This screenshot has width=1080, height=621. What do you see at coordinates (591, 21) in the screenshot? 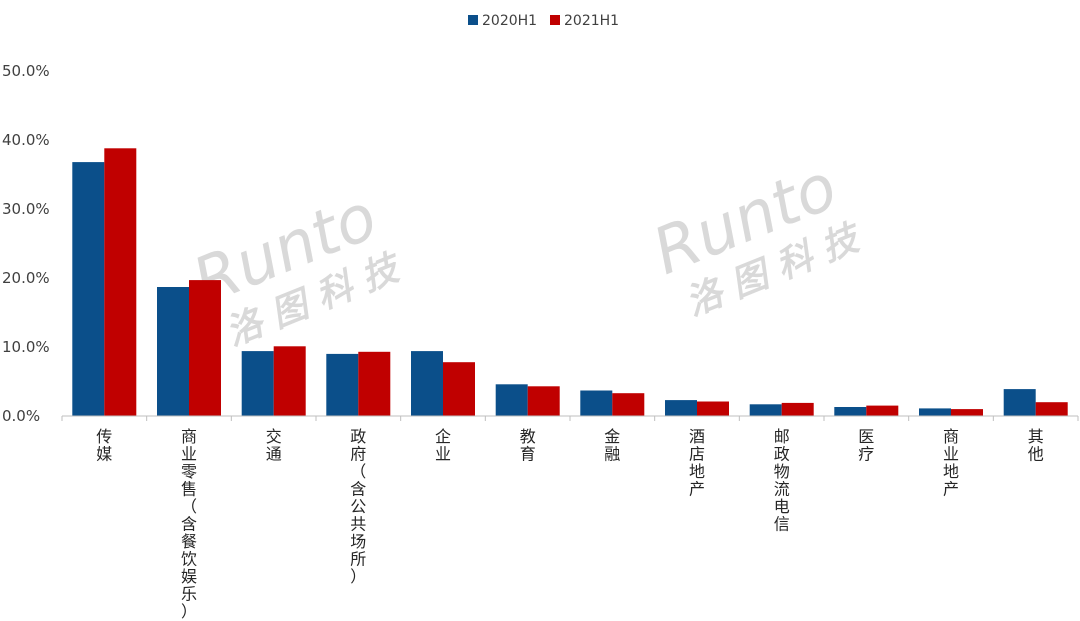
I see `legend-label-2021H1: 2021H1` at bounding box center [591, 21].